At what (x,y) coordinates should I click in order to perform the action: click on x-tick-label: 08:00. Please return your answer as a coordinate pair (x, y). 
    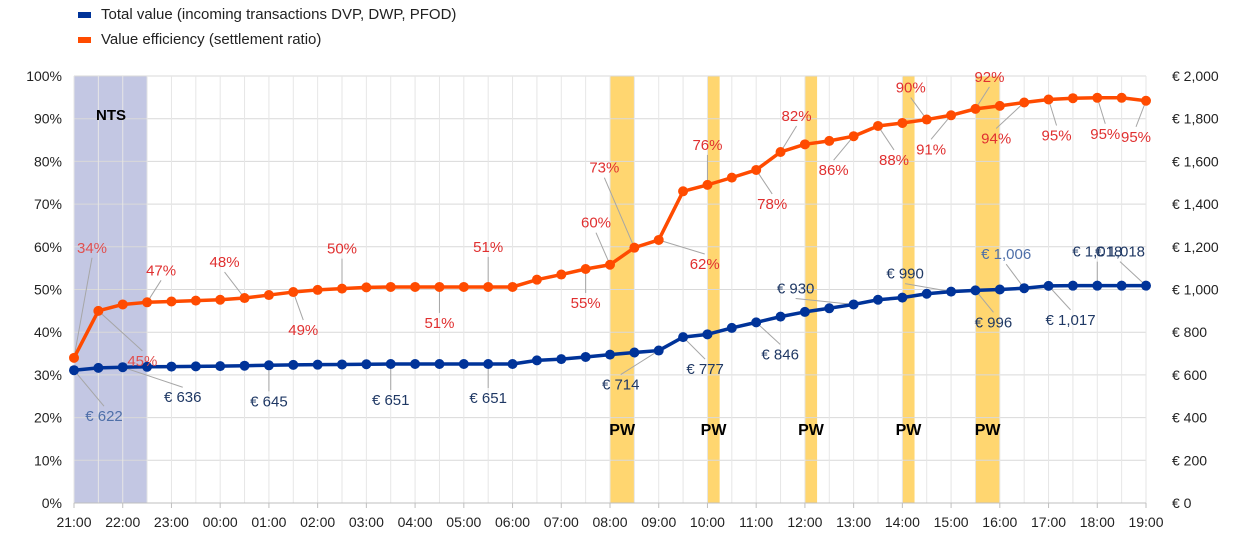
    Looking at the image, I should click on (609, 522).